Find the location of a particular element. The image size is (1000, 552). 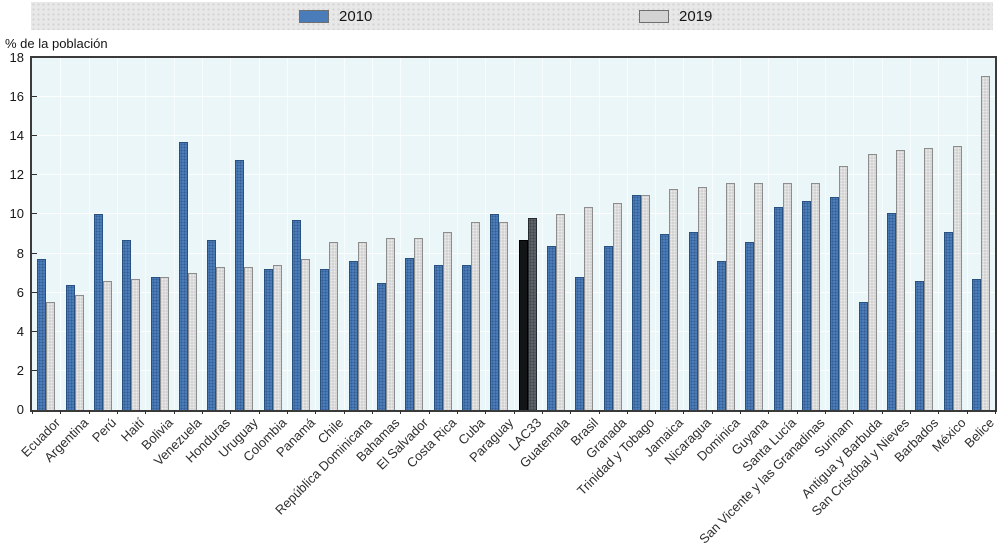

bar-2010-haiti is located at coordinates (127, 324).